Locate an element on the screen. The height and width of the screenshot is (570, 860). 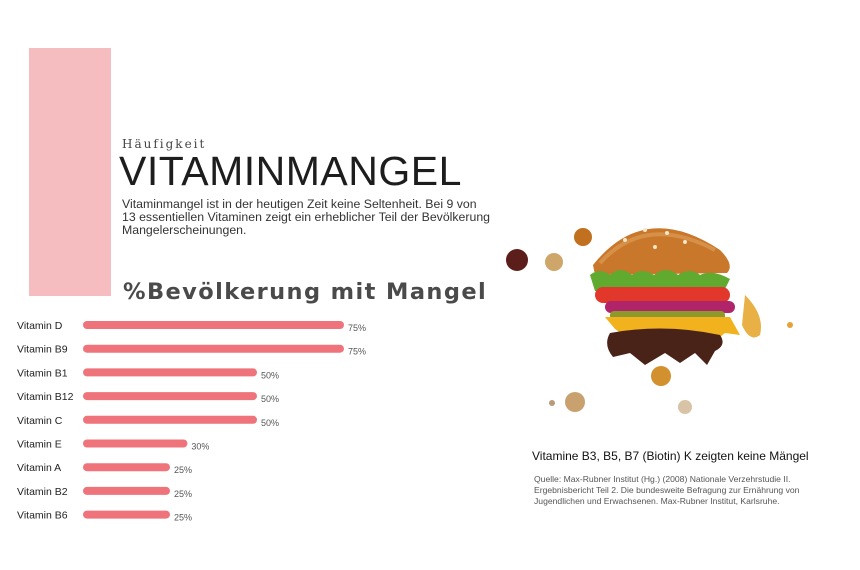
category-label: Vitamin B2 is located at coordinates (42, 492).